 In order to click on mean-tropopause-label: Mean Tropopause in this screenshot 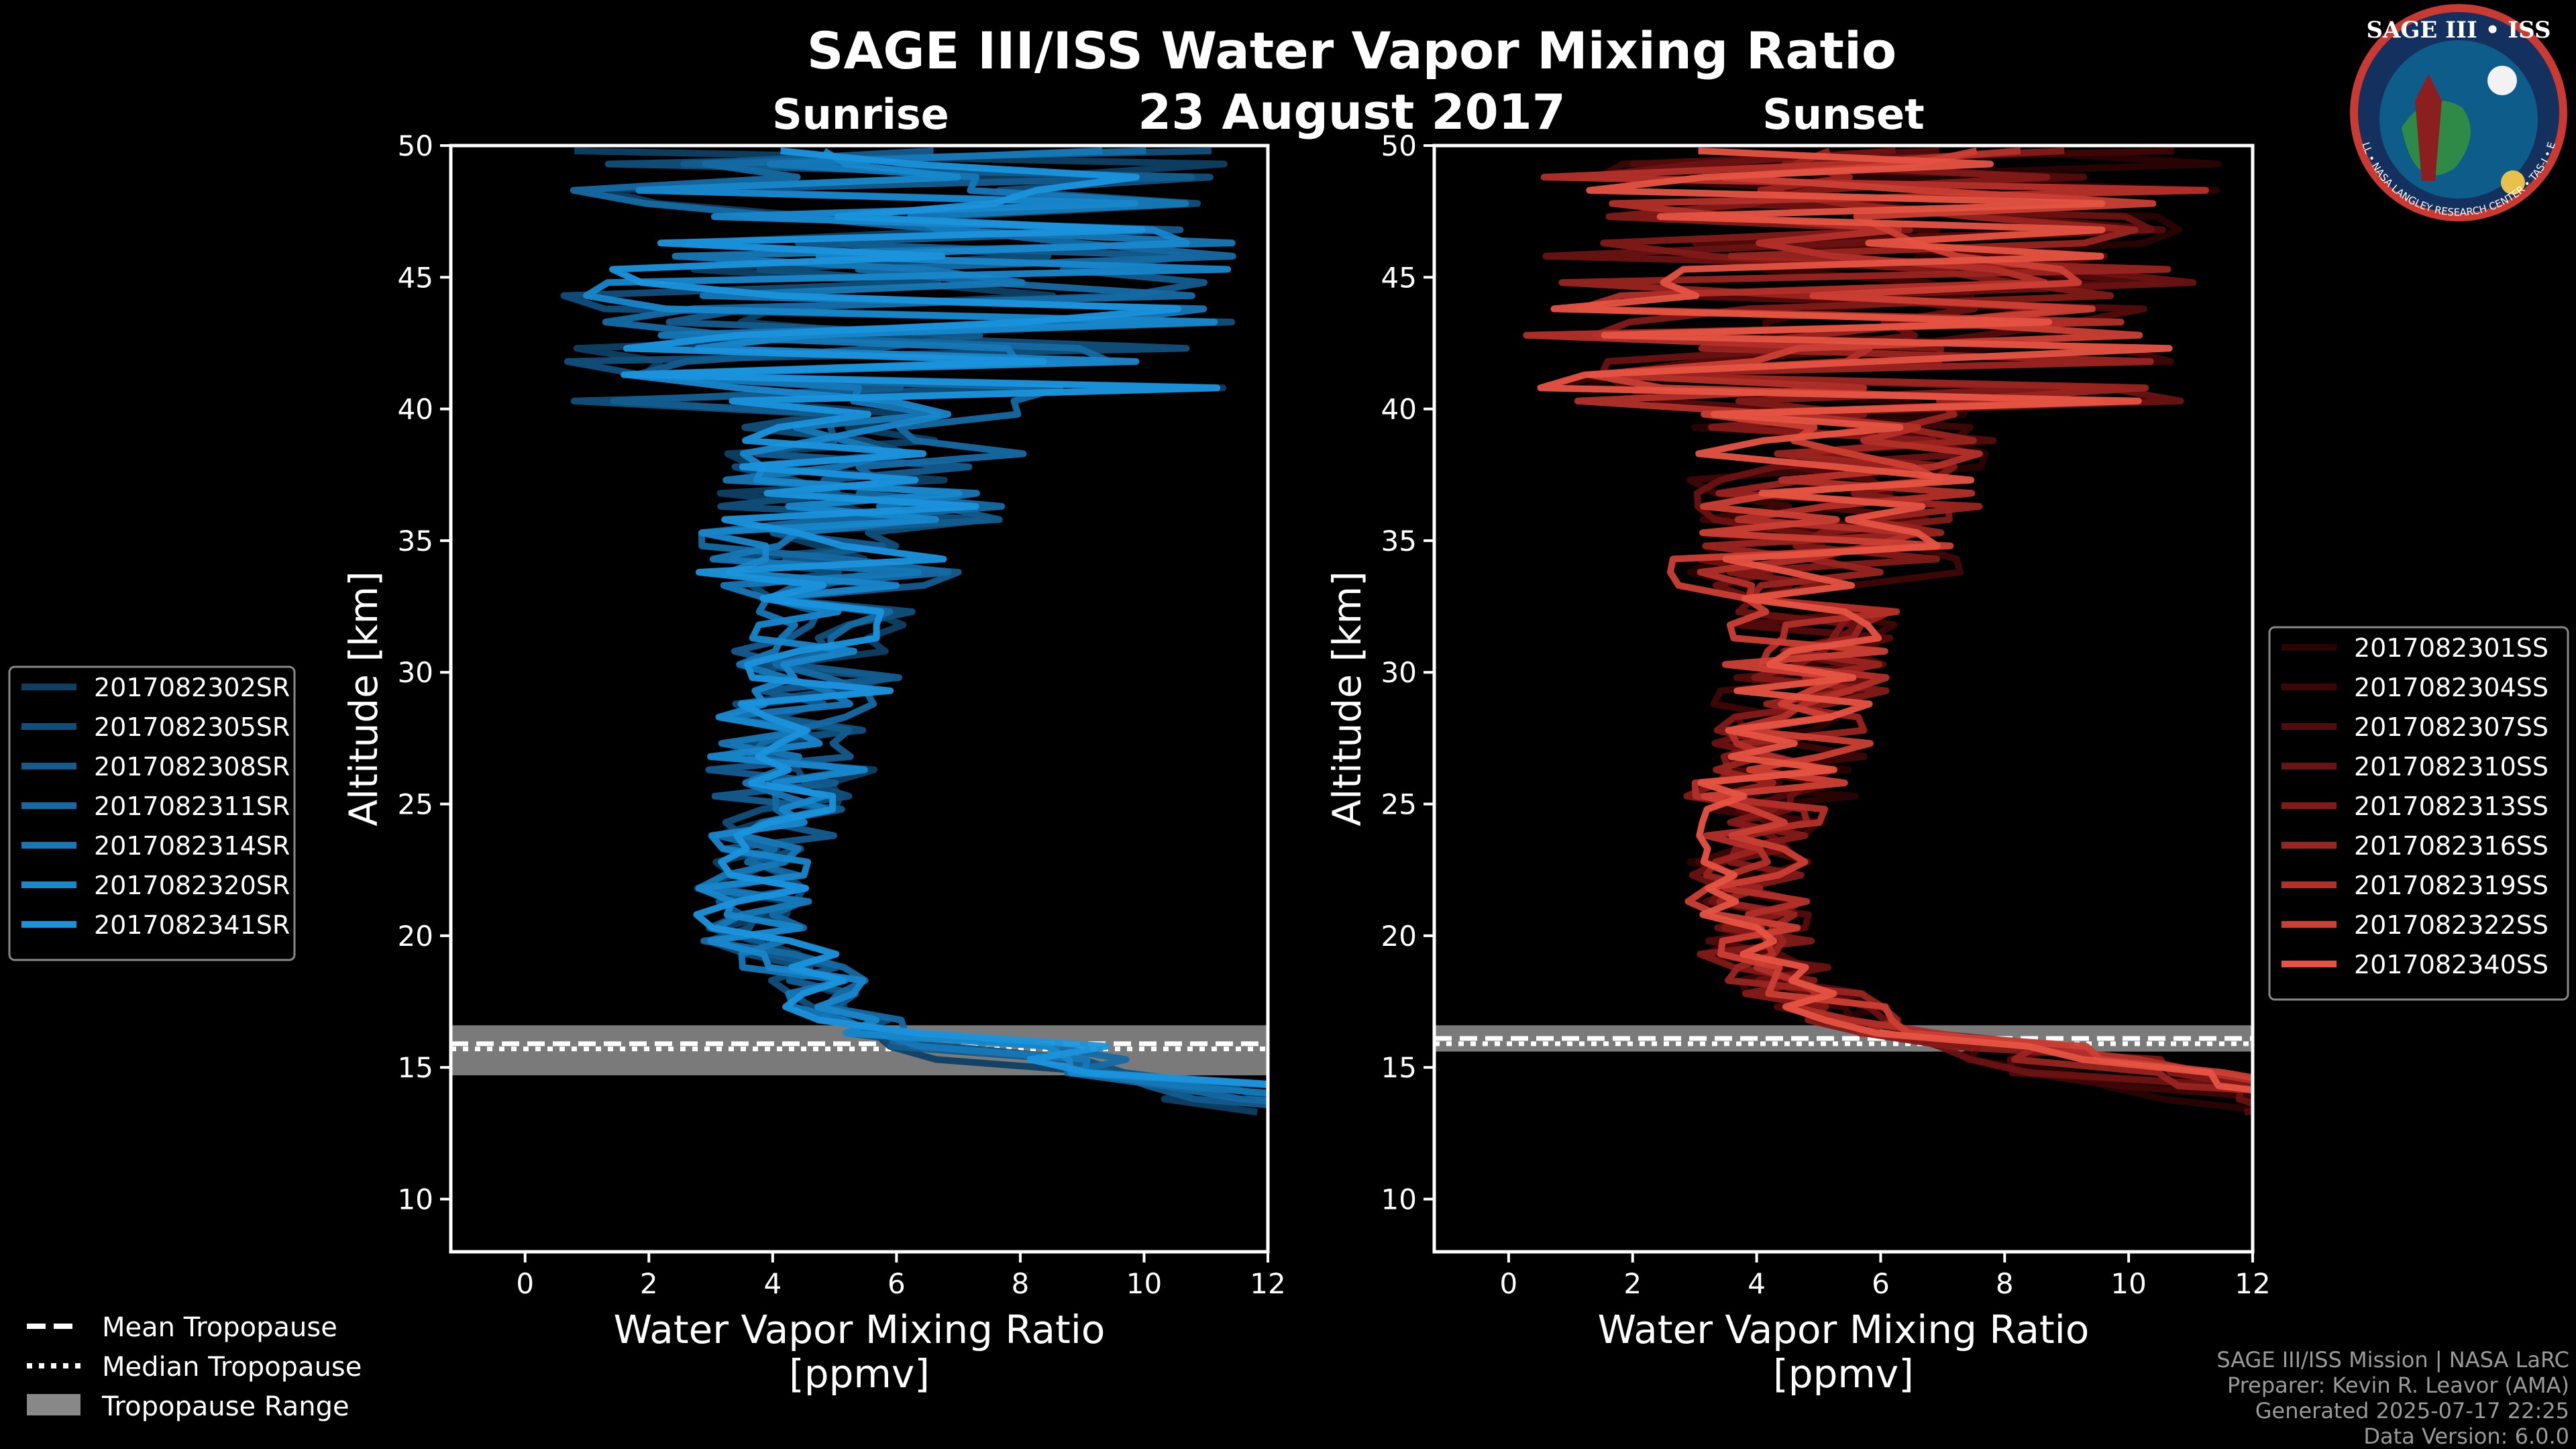, I will do `click(219, 1327)`.